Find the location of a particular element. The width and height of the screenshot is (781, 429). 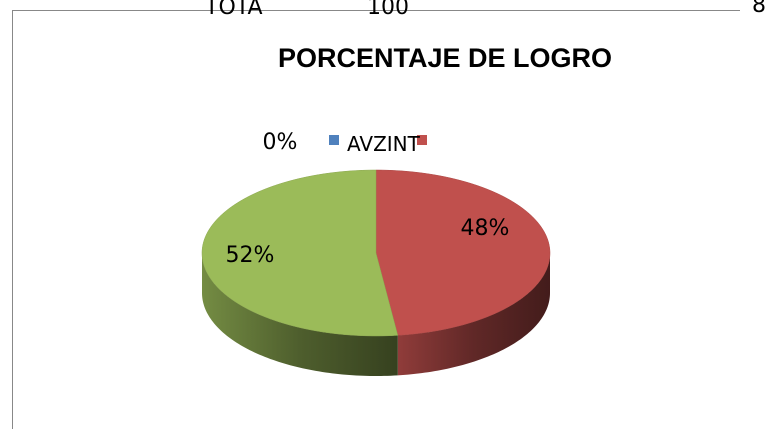

annotation: 100 is located at coordinates (388, 10).